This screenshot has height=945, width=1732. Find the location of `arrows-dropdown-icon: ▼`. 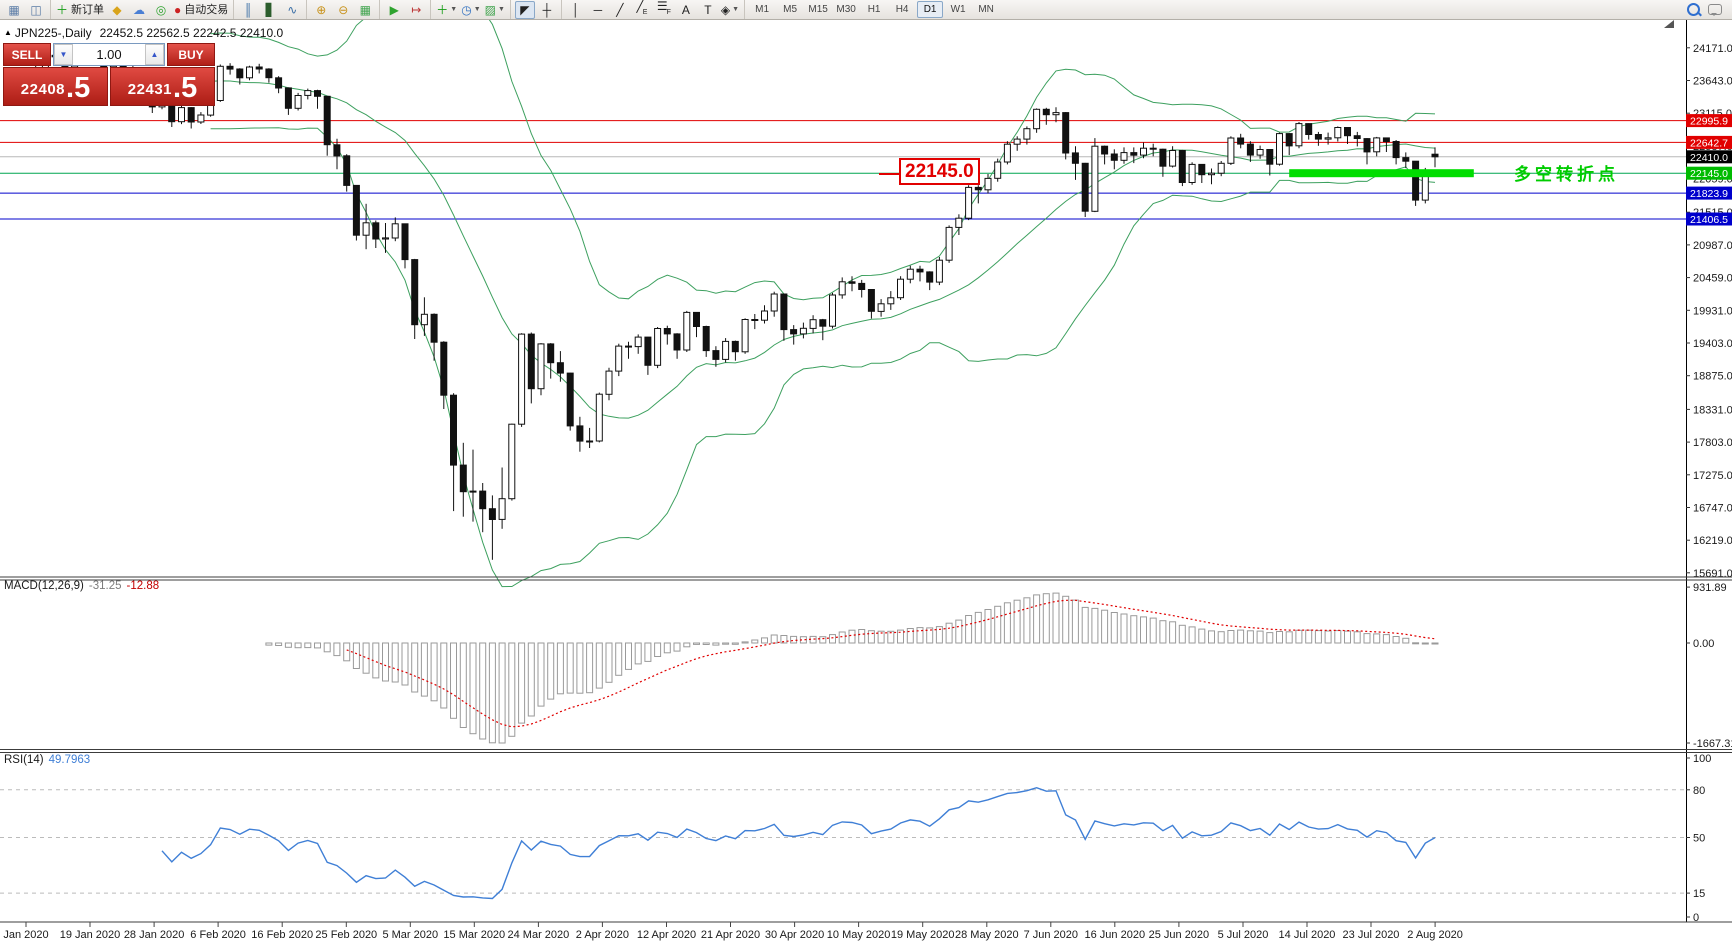

arrows-dropdown-icon: ▼ is located at coordinates (736, 9).